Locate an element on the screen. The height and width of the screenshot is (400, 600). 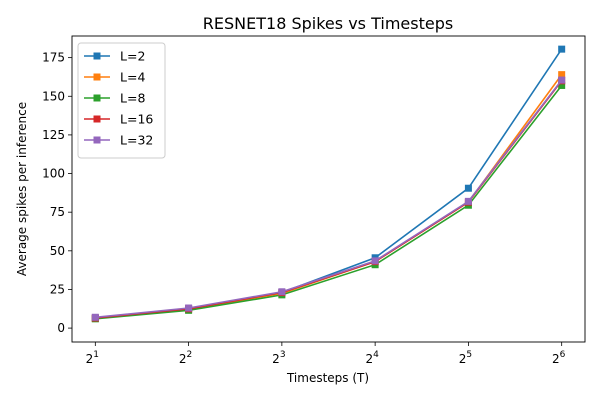
legend-label: L=4 is located at coordinates (132, 77).